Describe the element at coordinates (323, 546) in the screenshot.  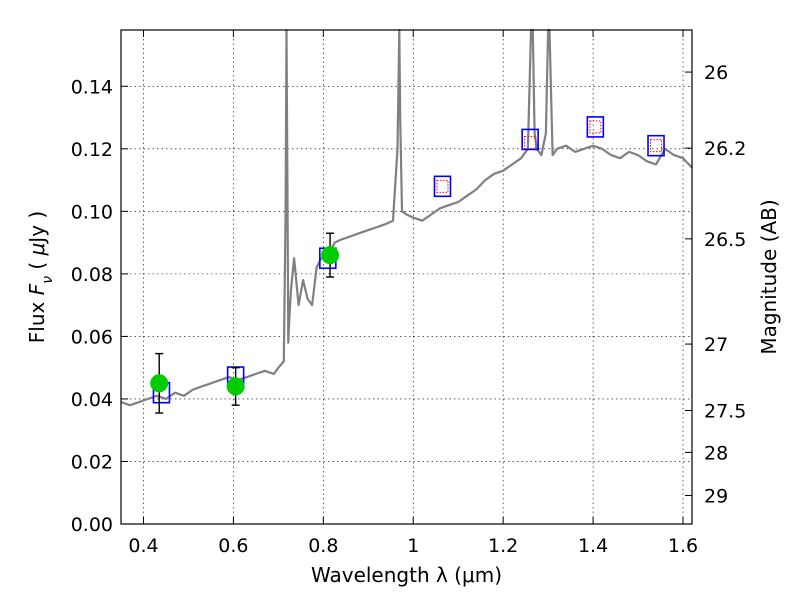
I see `x-tick-label: 0.8` at that location.